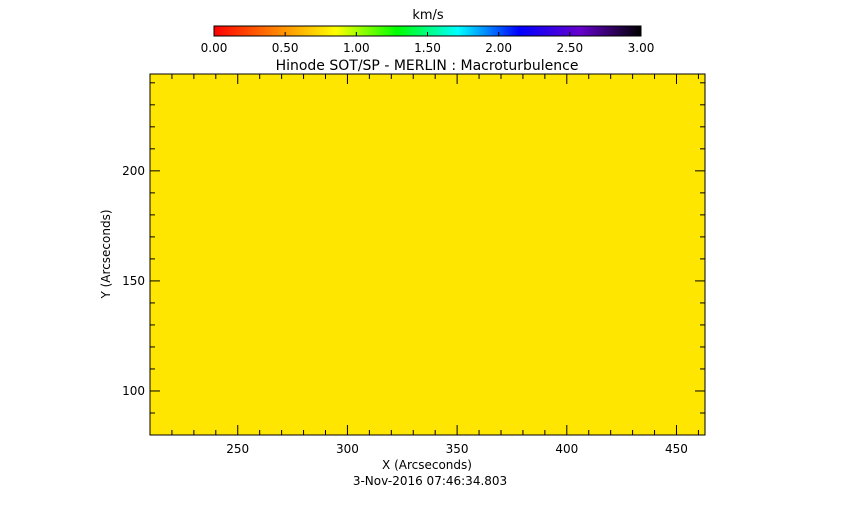  I want to click on y-tick-label: 100, so click(133, 391).